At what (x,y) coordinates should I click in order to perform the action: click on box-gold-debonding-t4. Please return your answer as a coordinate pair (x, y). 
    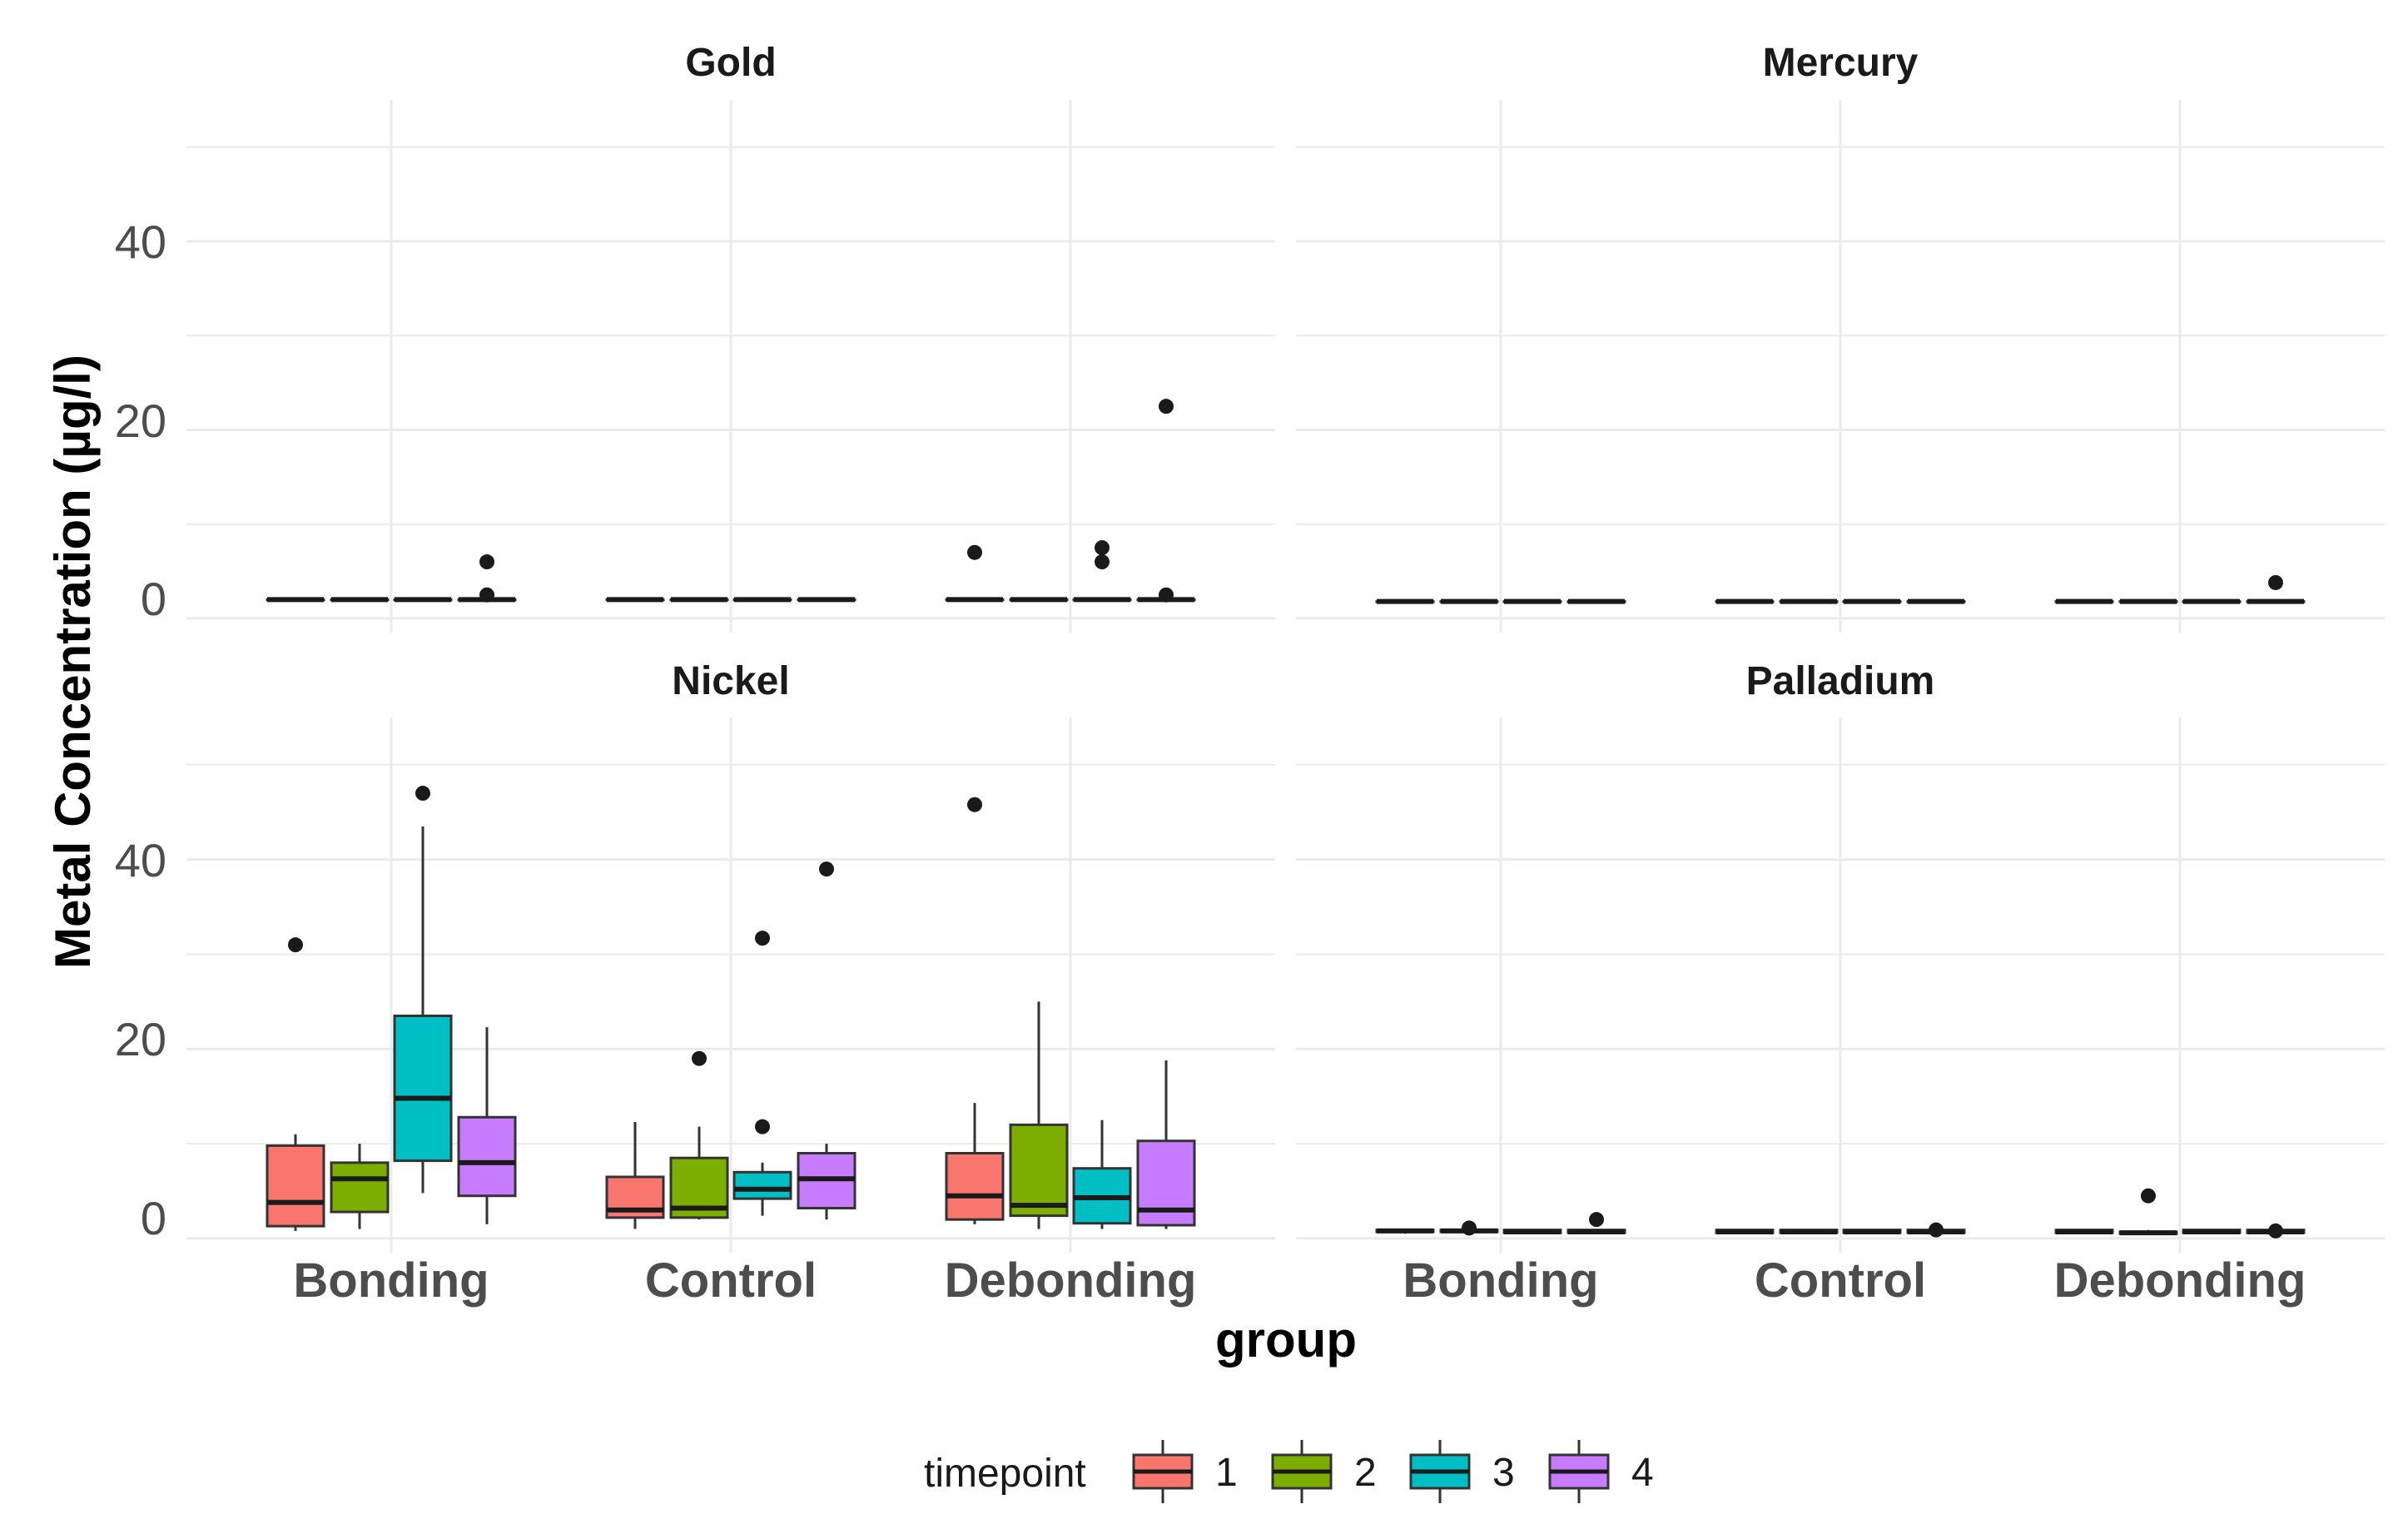
    Looking at the image, I should click on (1166, 501).